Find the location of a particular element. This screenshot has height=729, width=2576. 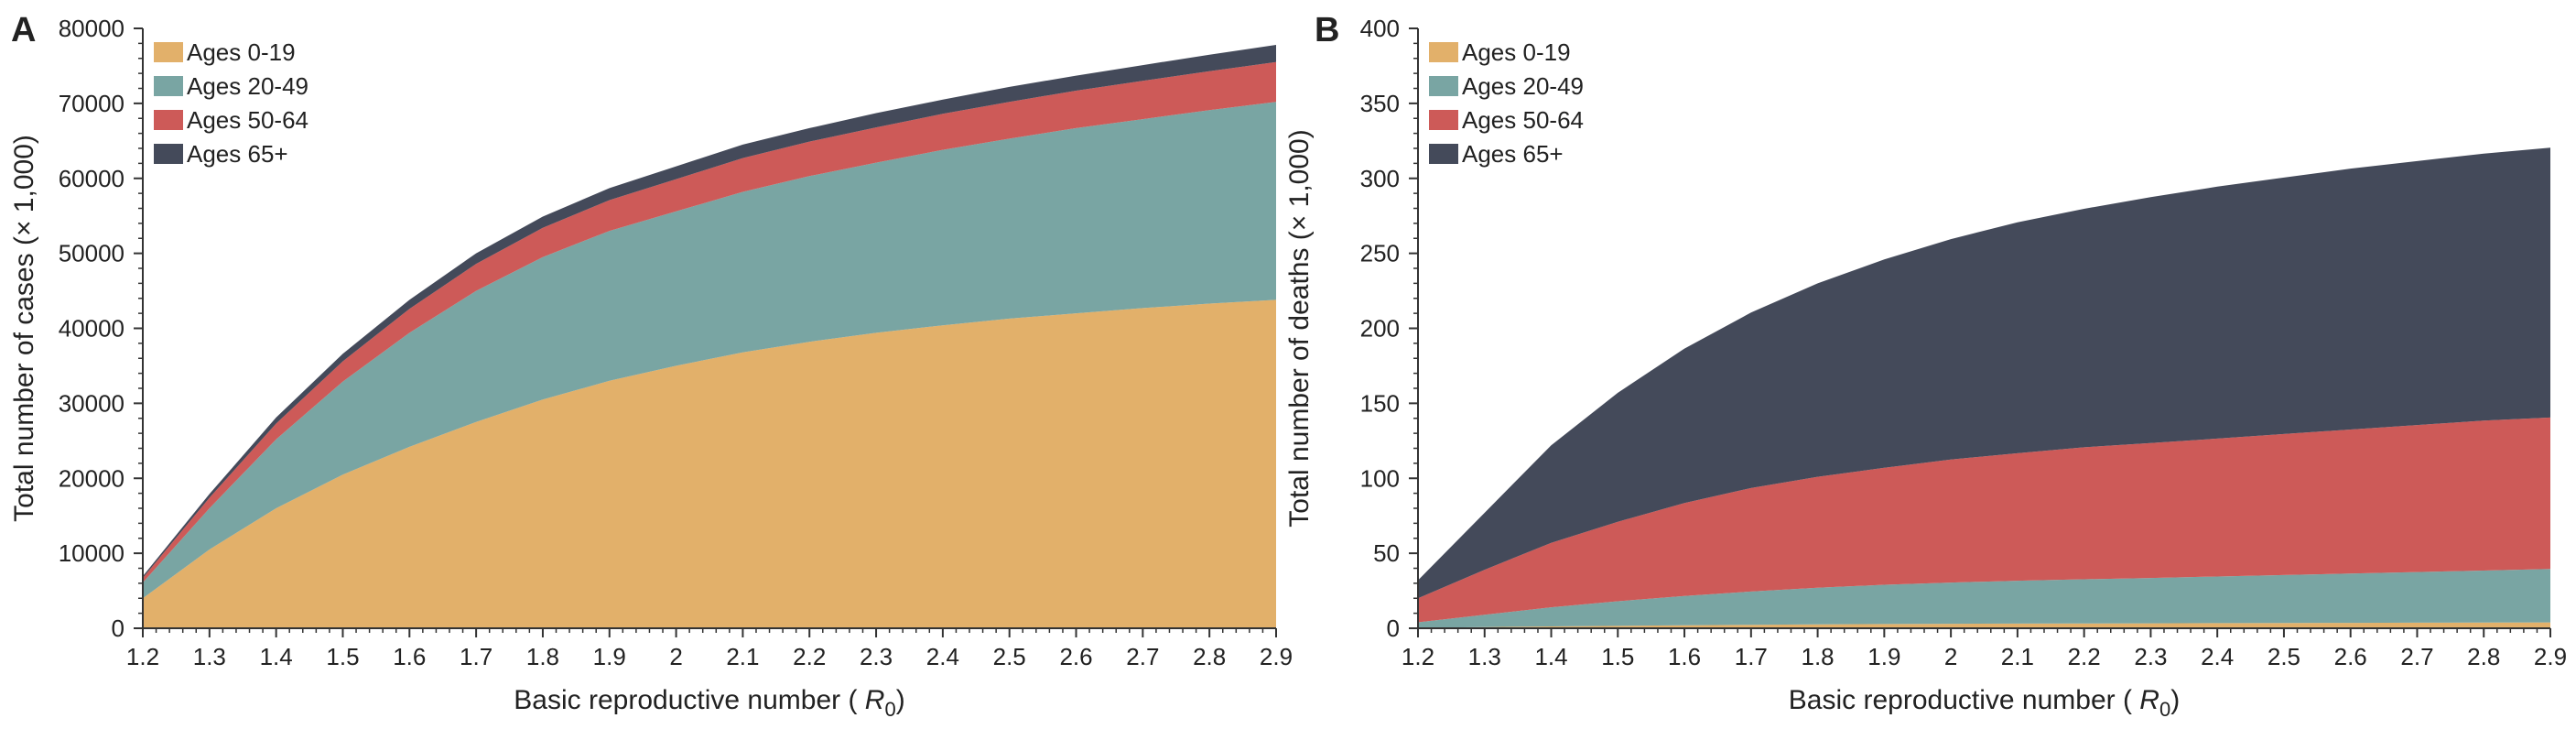

panel-a-x-tick-label: 2.8 is located at coordinates (1210, 656).